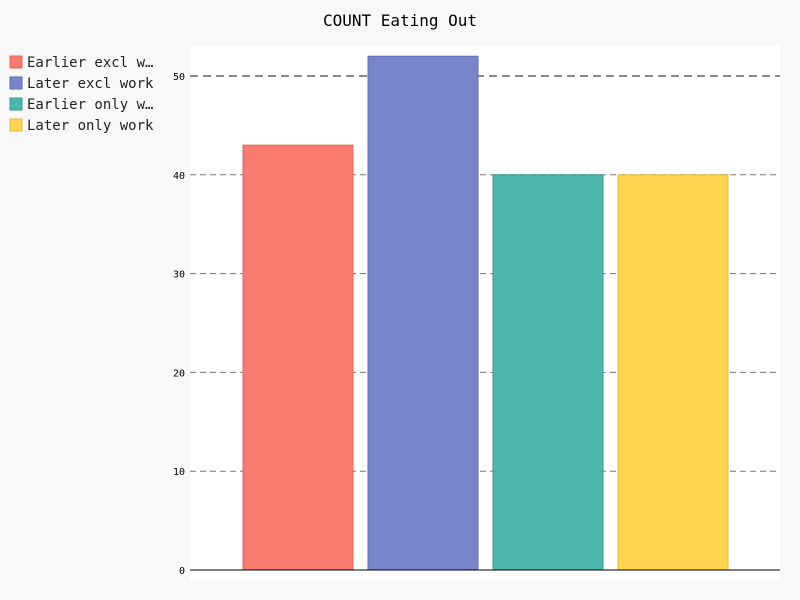 Image resolution: width=800 pixels, height=600 pixels. I want to click on y-tick-label: 0, so click(182, 571).